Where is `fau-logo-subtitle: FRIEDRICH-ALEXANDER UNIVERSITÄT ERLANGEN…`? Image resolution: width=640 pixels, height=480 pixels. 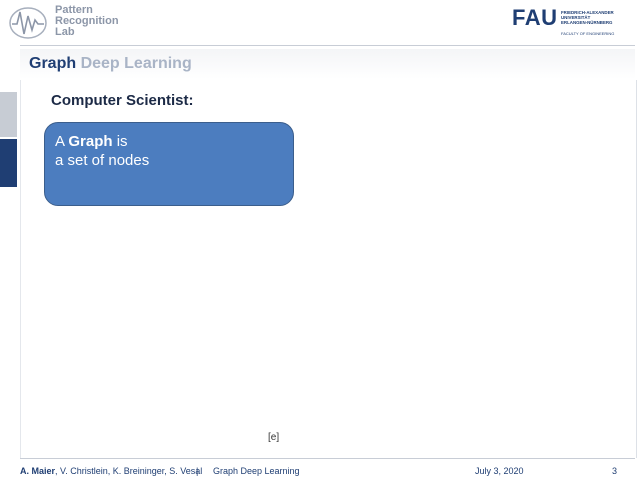
fau-logo-subtitle: FRIEDRICH-ALEXANDER UNIVERSITÄT ERLANGEN… is located at coordinates (587, 17).